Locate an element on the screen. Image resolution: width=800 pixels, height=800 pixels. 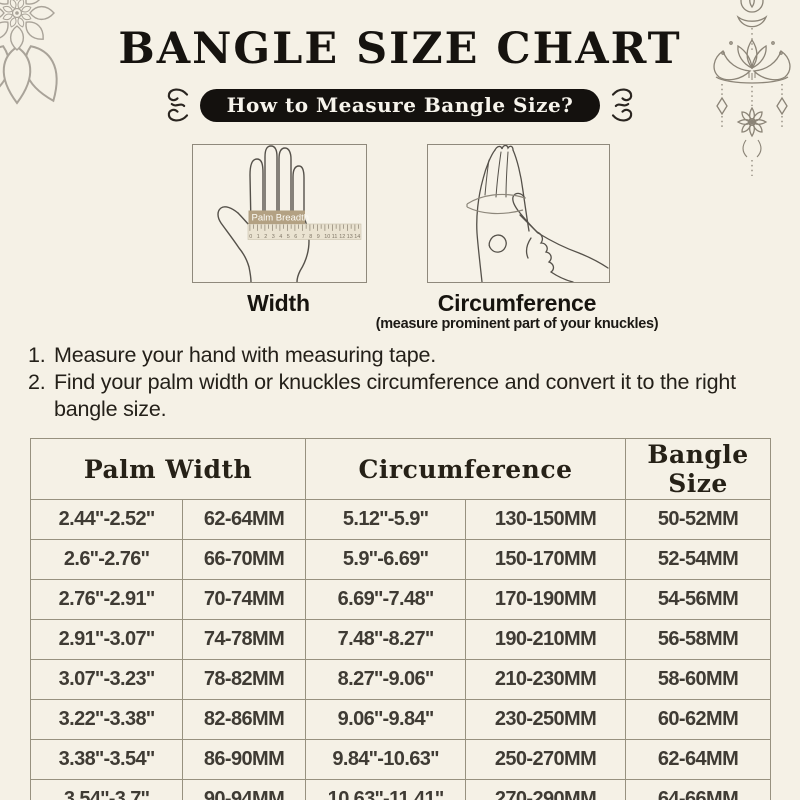
table-cell: 74-78MM is located at coordinates (244, 639).